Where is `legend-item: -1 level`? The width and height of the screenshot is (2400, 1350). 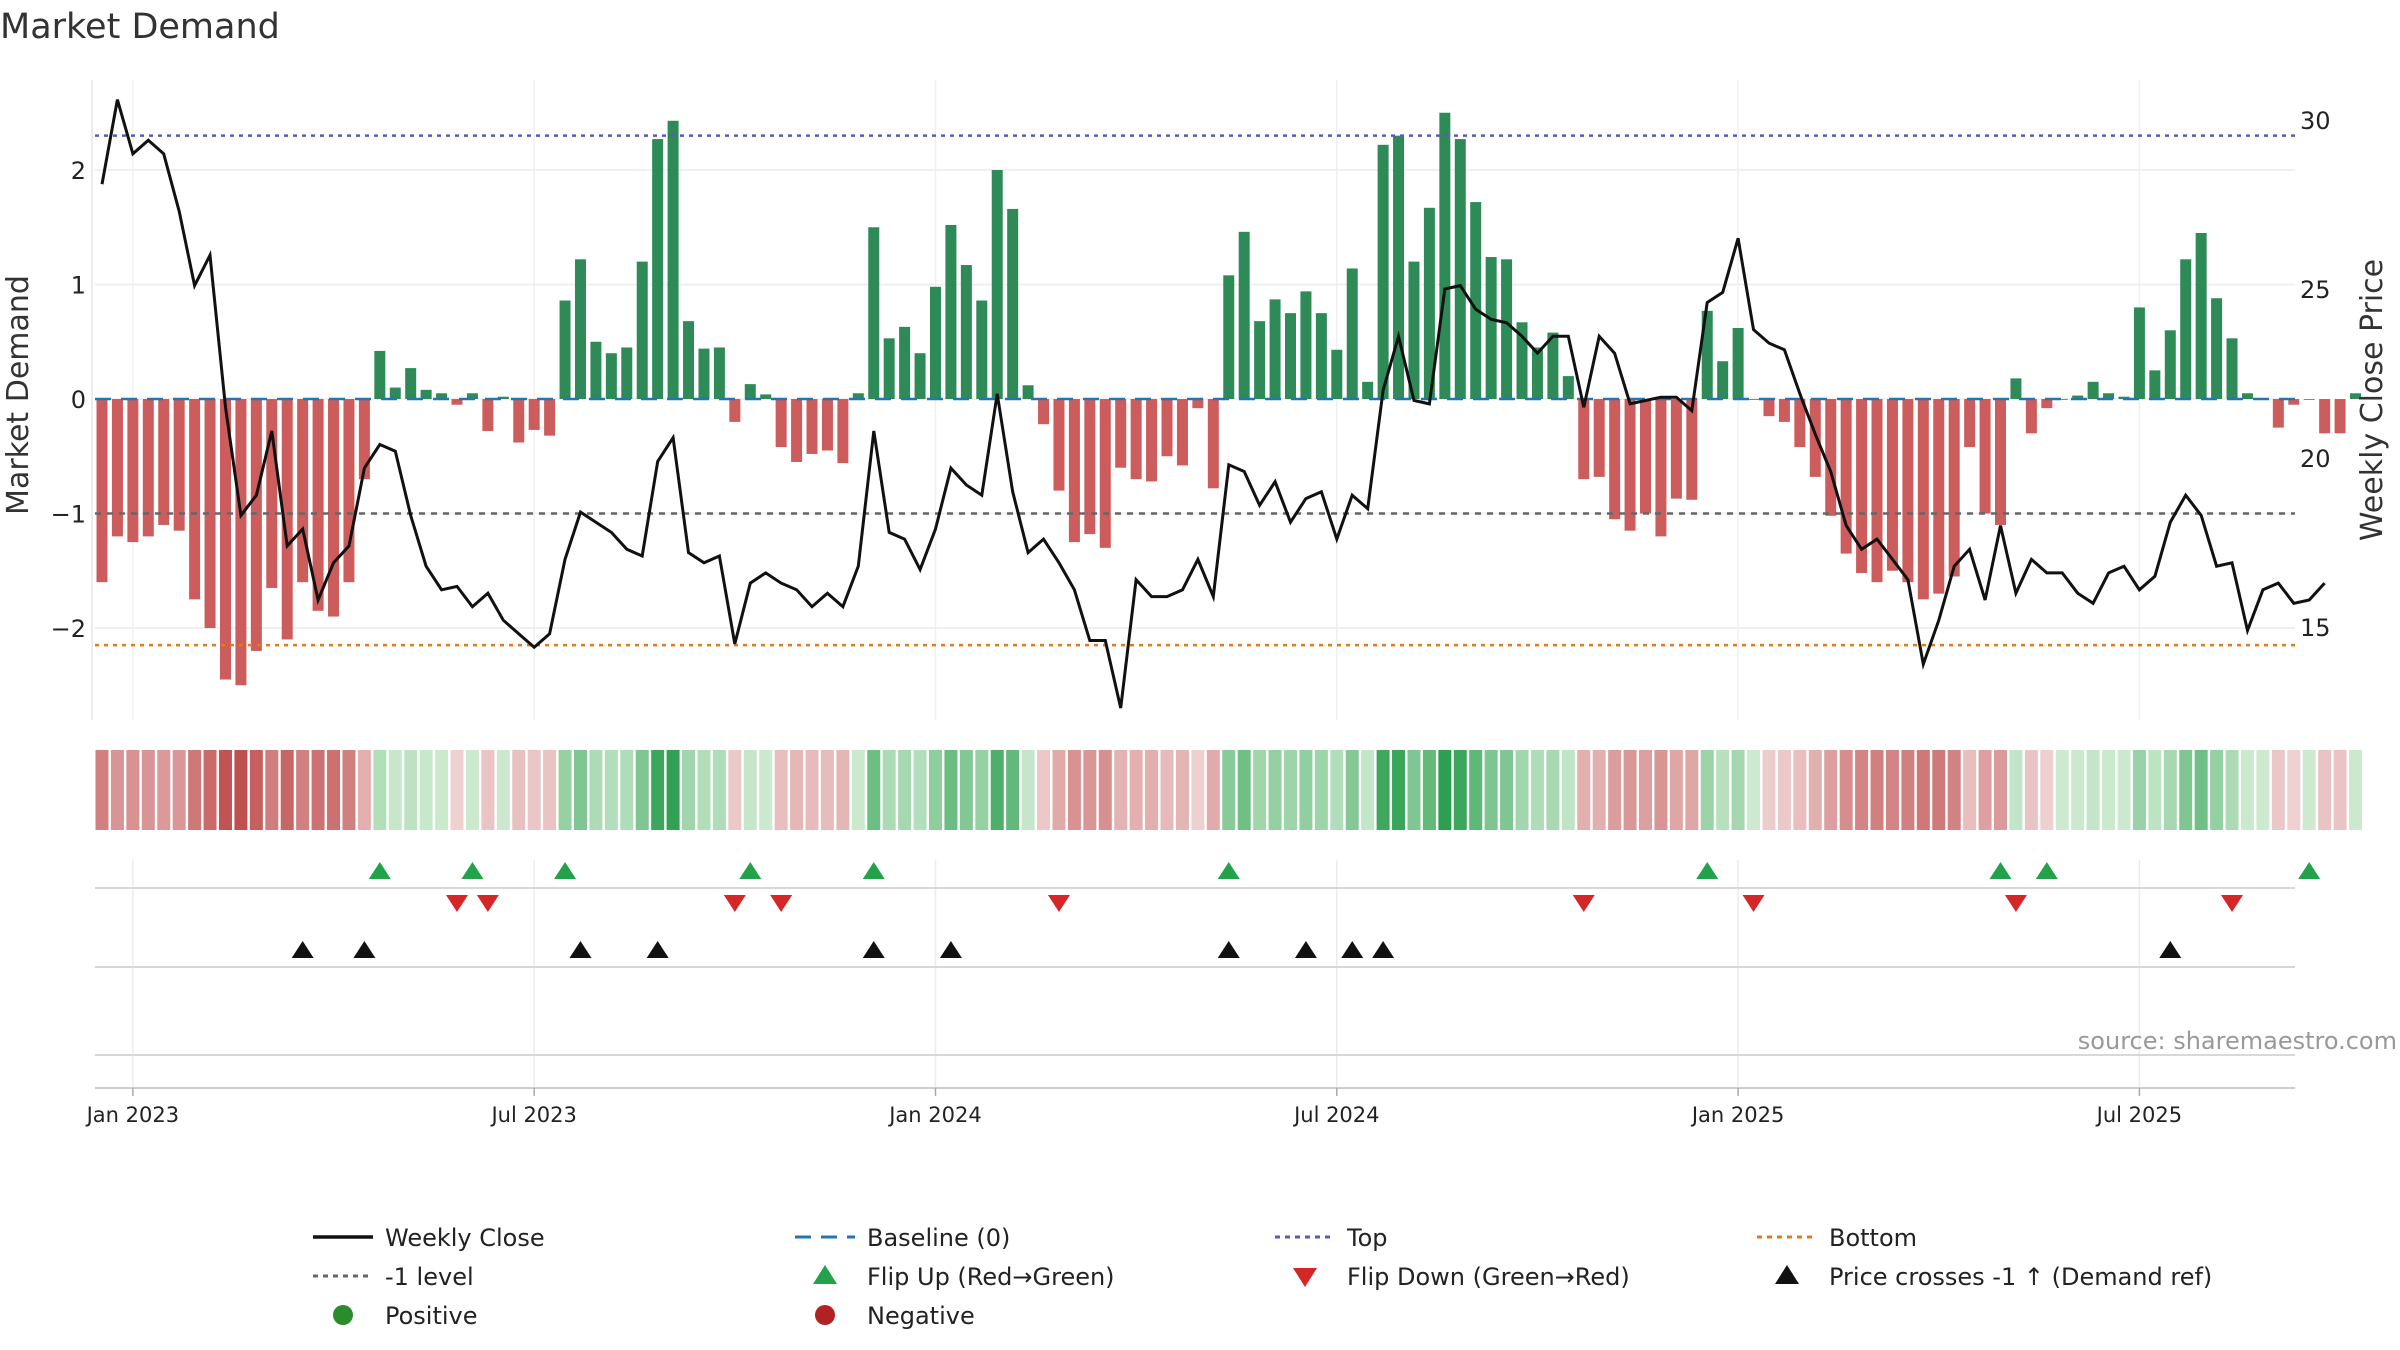 legend-item: -1 level is located at coordinates (393, 1277).